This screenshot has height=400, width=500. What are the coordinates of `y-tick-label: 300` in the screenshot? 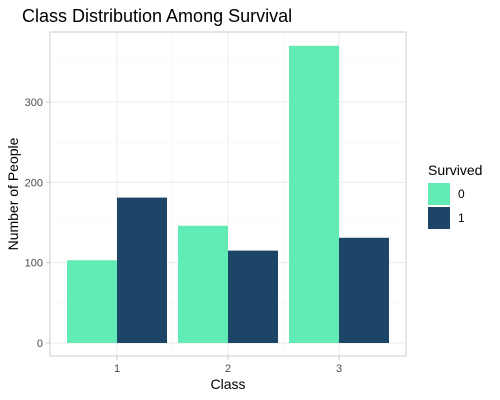 It's located at (34, 103).